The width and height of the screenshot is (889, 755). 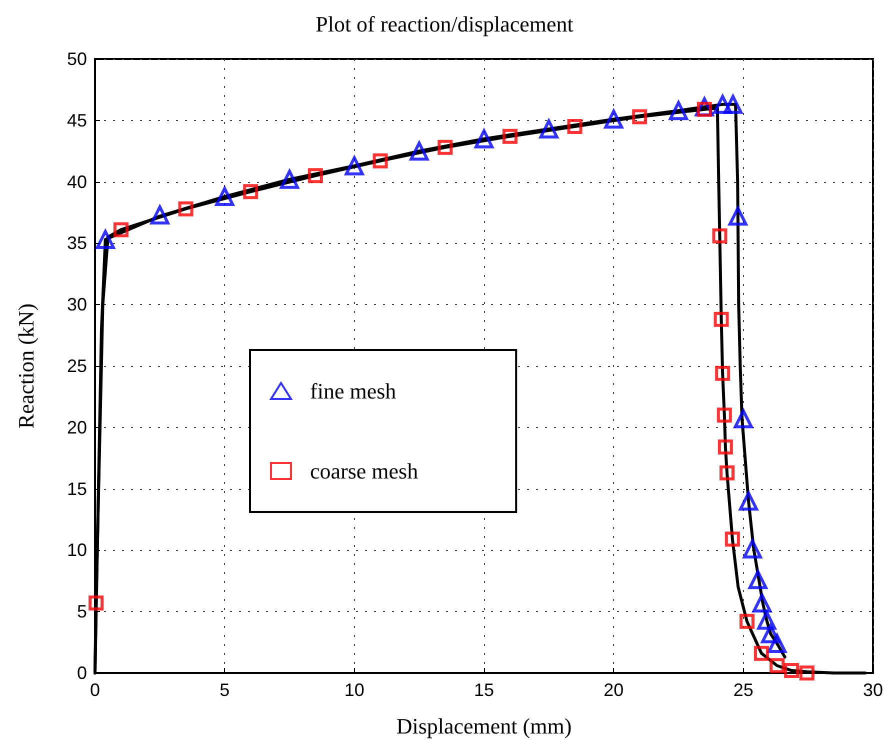 What do you see at coordinates (76, 427) in the screenshot?
I see `y-tick-label: 20` at bounding box center [76, 427].